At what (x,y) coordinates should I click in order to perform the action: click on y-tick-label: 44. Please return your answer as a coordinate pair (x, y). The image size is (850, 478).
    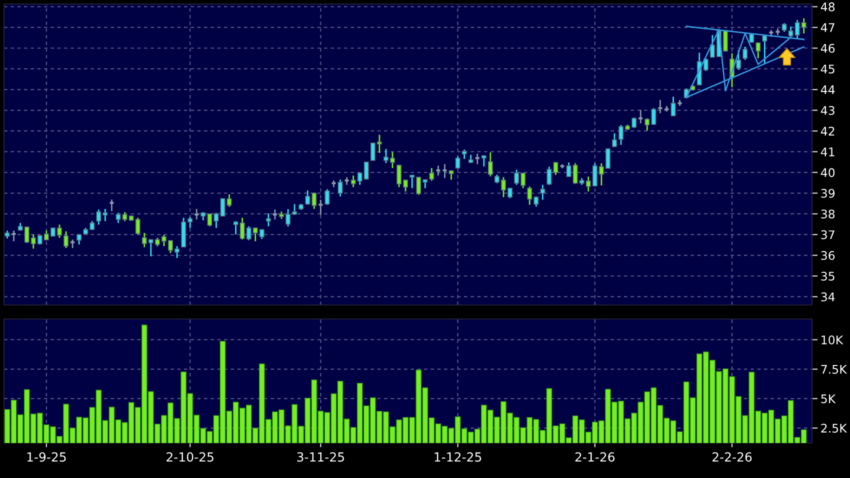
    Looking at the image, I should click on (827, 89).